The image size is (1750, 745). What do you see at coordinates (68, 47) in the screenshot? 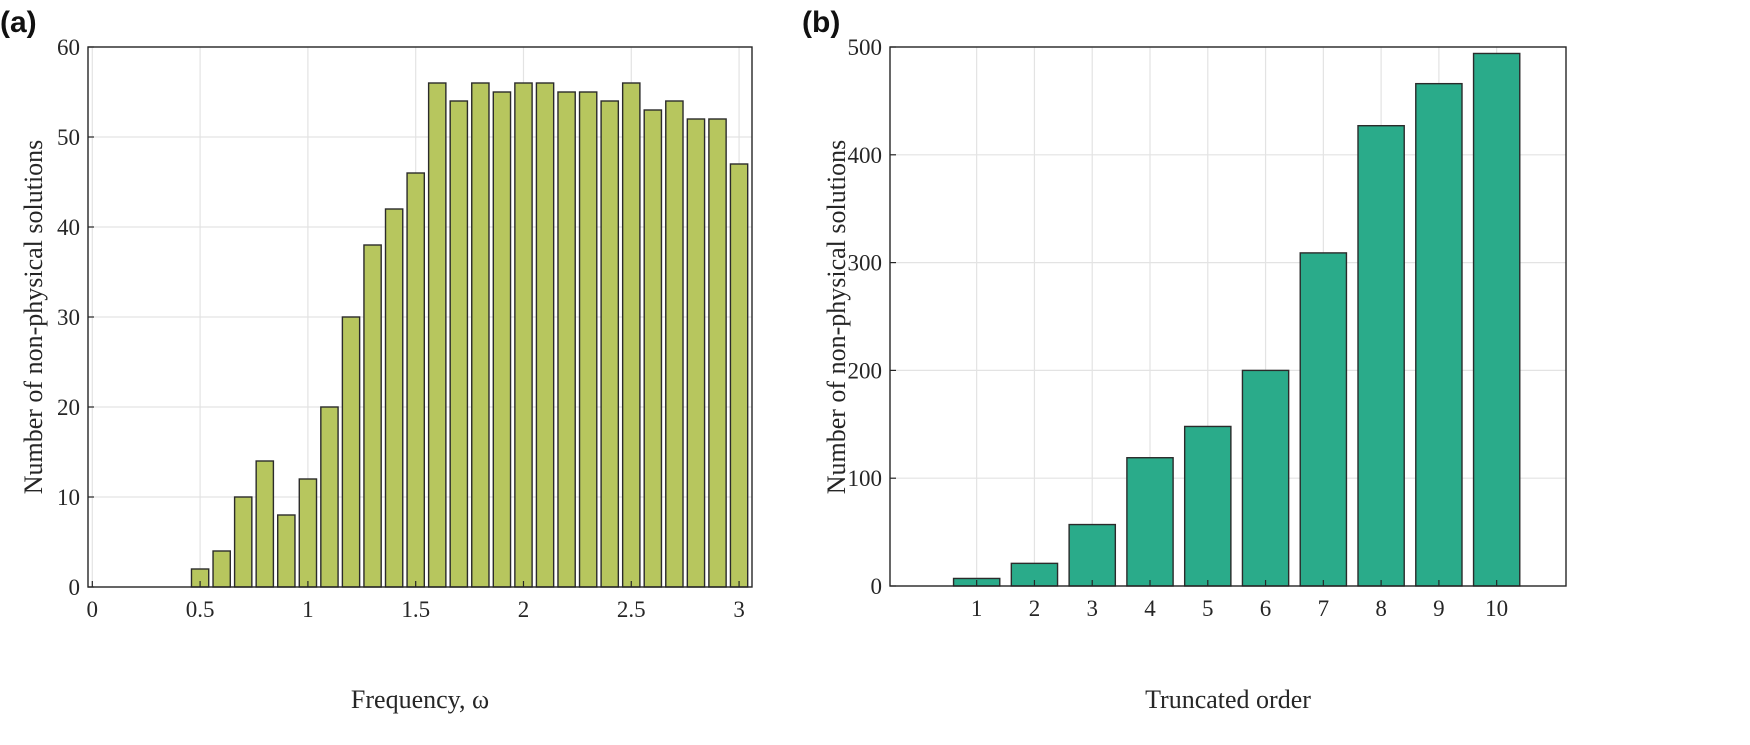
I see `y-tick-label: 60` at bounding box center [68, 47].